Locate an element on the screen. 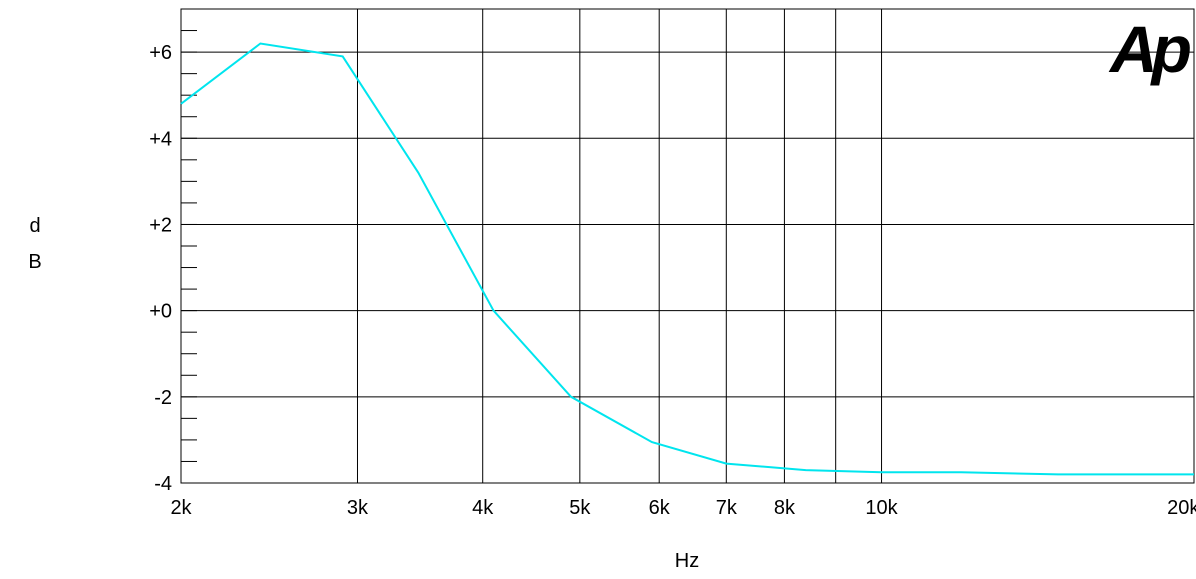 Image resolution: width=1196 pixels, height=579 pixels. y-axis-label-d: d is located at coordinates (34, 226).